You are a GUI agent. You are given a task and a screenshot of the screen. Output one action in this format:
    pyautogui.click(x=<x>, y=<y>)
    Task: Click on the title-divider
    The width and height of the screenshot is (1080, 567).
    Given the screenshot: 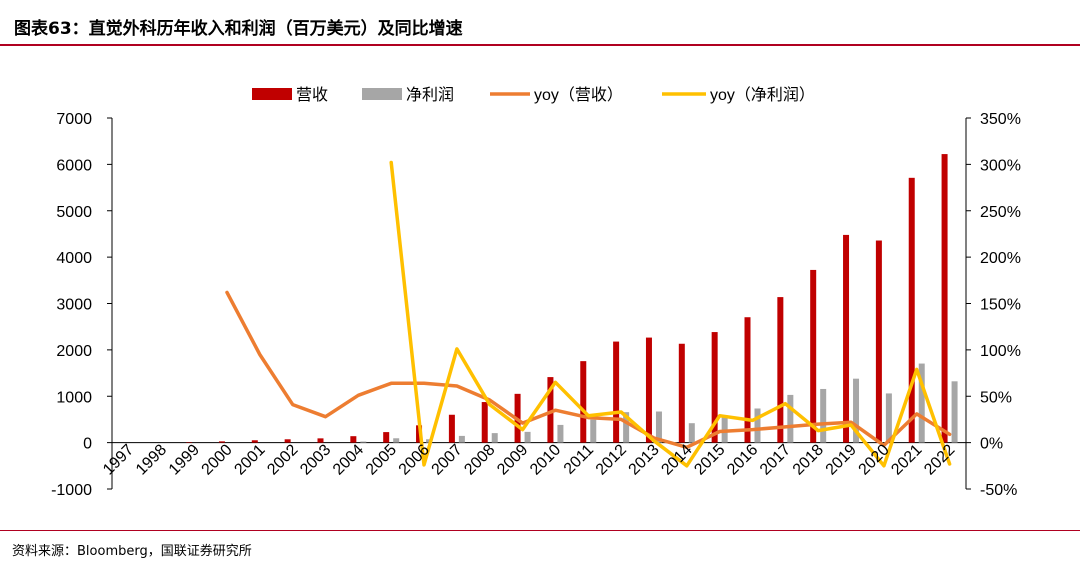 What is the action you would take?
    pyautogui.click(x=540, y=45)
    